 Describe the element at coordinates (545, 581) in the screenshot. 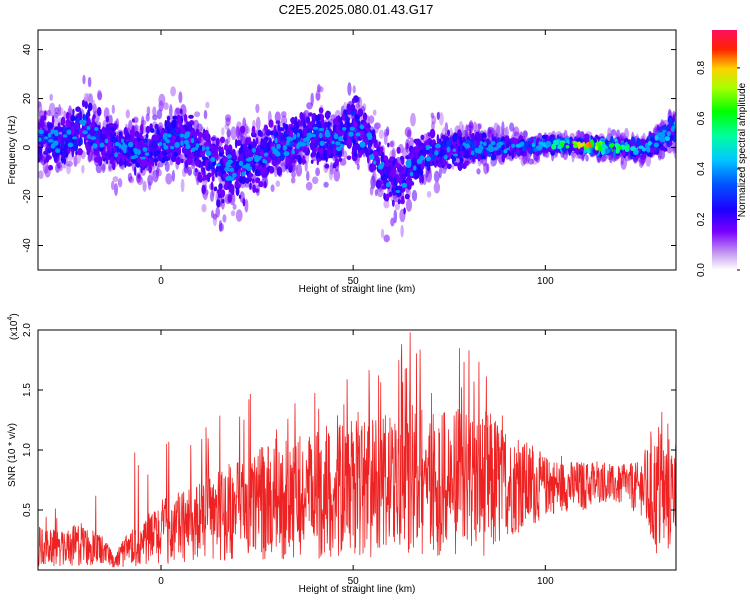

I see `snr-x-tick-label: 100` at that location.